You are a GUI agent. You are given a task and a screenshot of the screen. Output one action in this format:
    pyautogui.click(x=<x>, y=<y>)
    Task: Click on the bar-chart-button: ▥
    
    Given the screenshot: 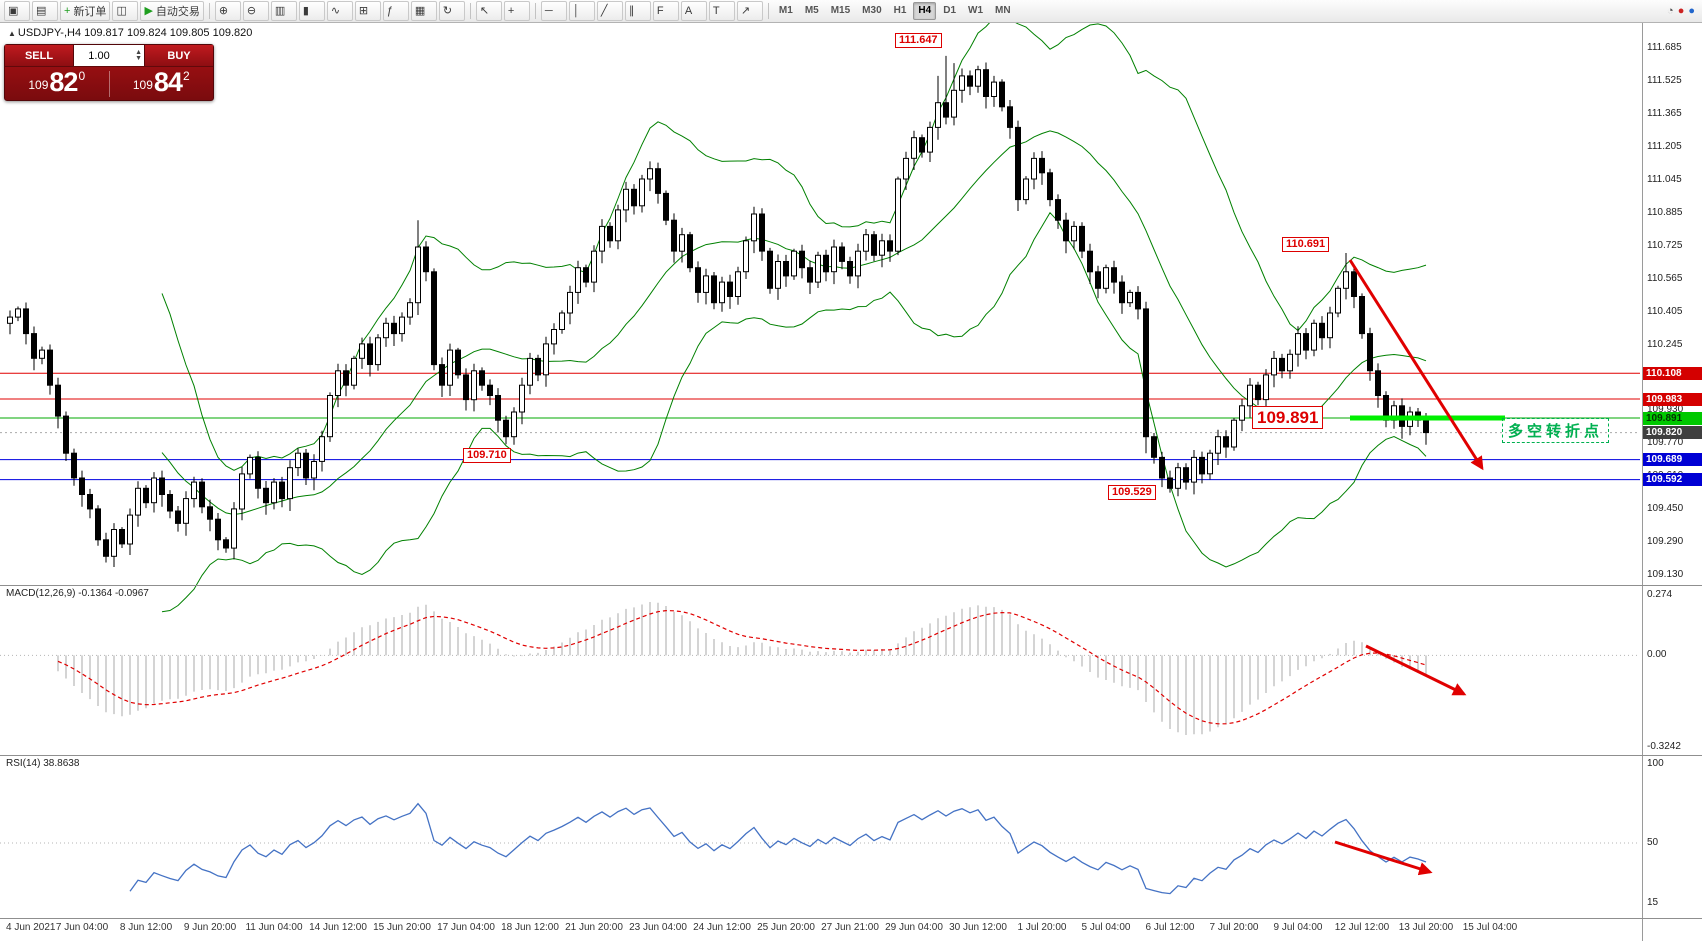 What is the action you would take?
    pyautogui.click(x=283, y=11)
    